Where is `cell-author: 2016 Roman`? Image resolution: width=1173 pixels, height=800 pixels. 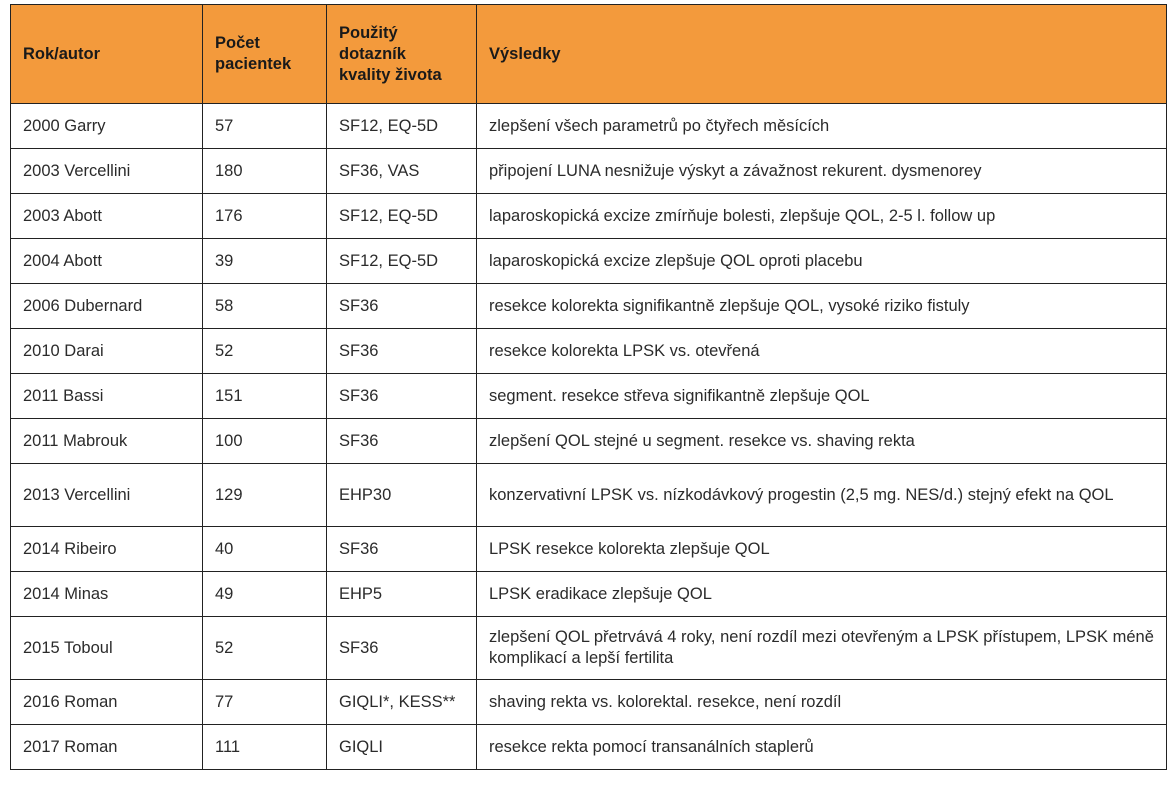
cell-author: 2016 Roman is located at coordinates (106, 702).